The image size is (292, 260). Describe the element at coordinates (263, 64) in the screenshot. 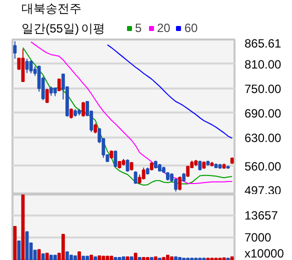

I see `y-tick-label: 810.00` at that location.